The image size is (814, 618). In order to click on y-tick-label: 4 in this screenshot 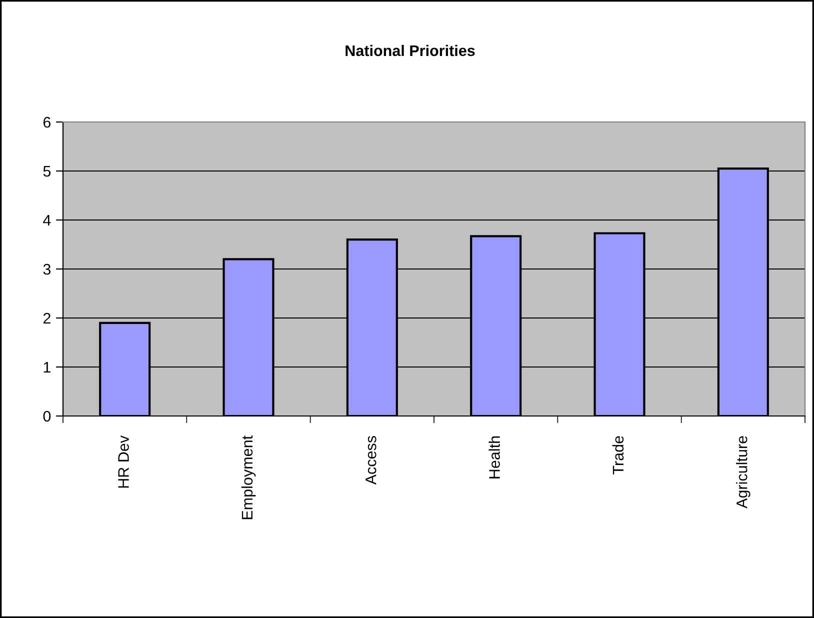, I will do `click(47, 220)`.